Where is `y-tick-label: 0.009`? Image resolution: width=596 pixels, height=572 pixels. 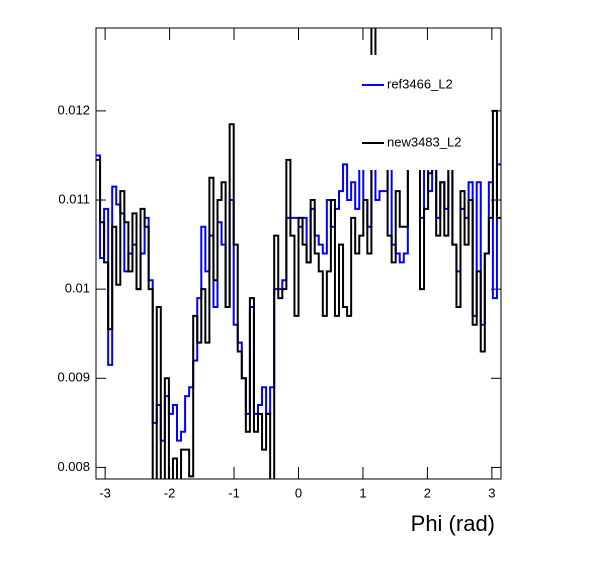
y-tick-label: 0.009 is located at coordinates (73, 377).